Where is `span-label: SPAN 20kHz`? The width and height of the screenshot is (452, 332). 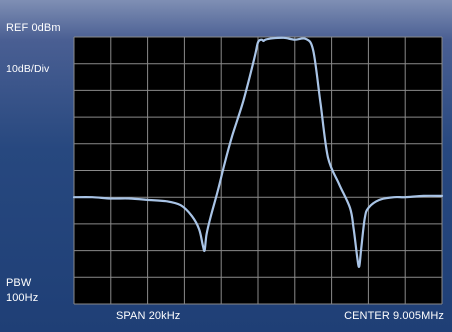
span-label: SPAN 20kHz is located at coordinates (148, 316).